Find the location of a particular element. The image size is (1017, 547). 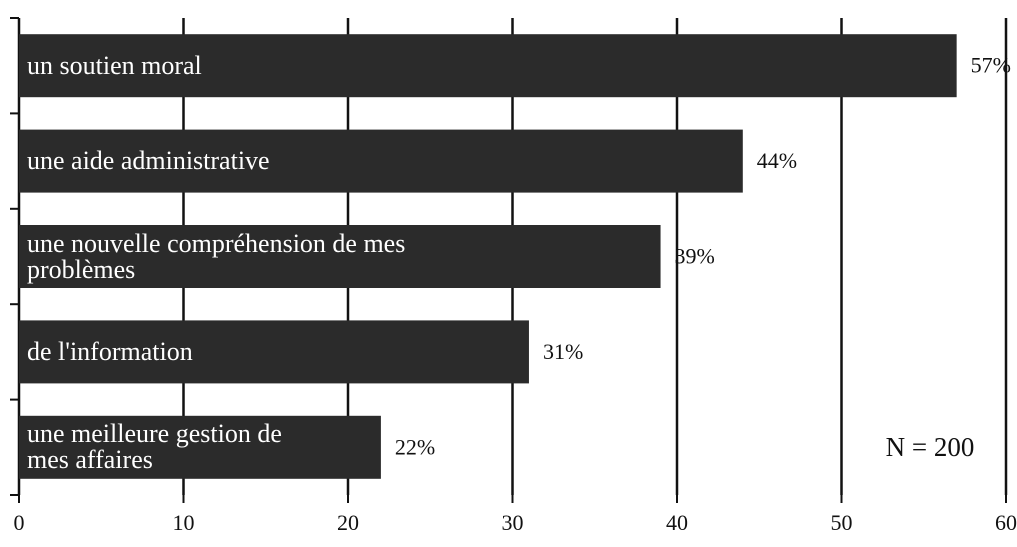

x-tick-label: 20 is located at coordinates (348, 522).